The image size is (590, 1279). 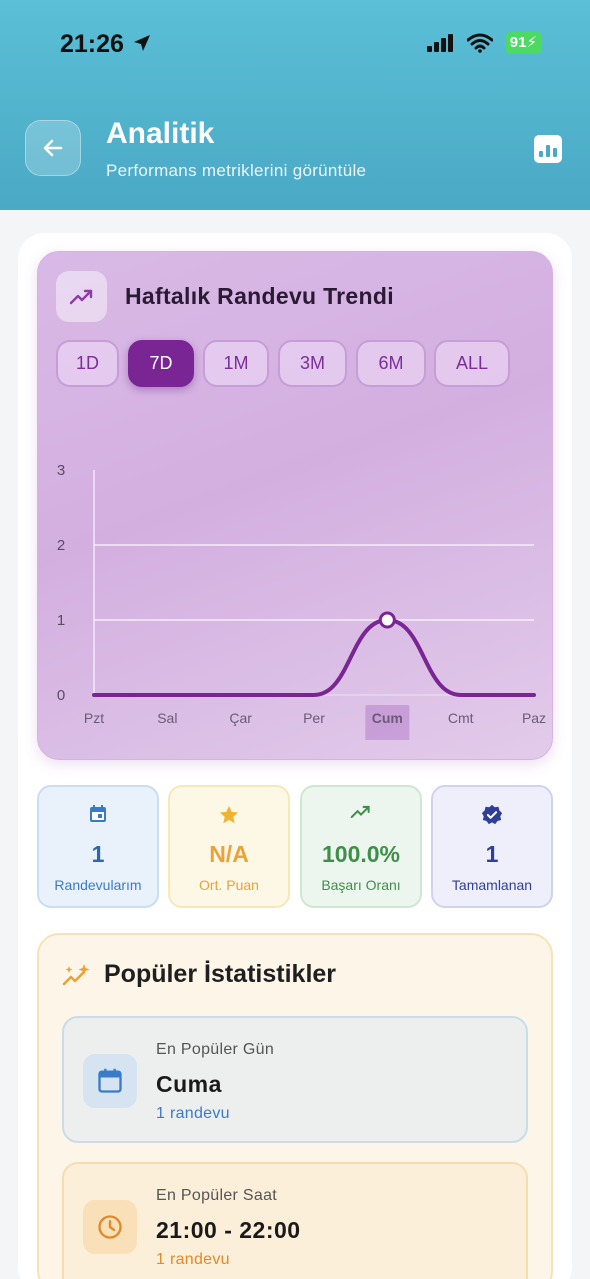 What do you see at coordinates (314, 657) in the screenshot?
I see `series-line` at bounding box center [314, 657].